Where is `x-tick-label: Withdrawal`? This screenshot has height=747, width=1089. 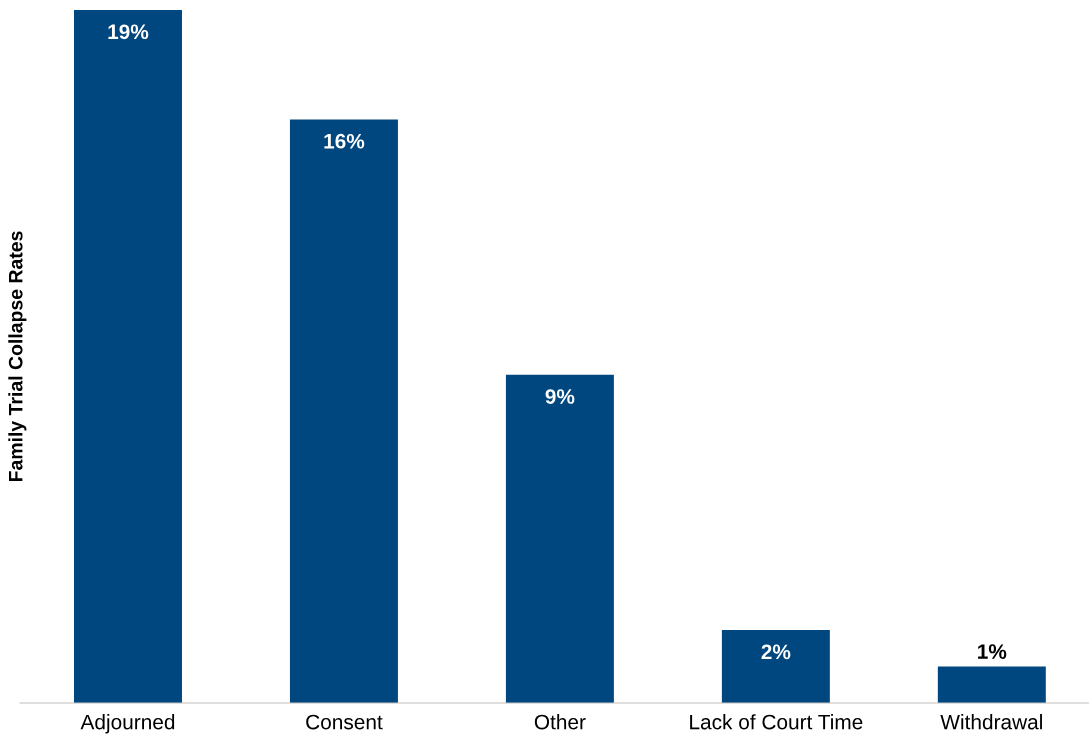
x-tick-label: Withdrawal is located at coordinates (991, 722).